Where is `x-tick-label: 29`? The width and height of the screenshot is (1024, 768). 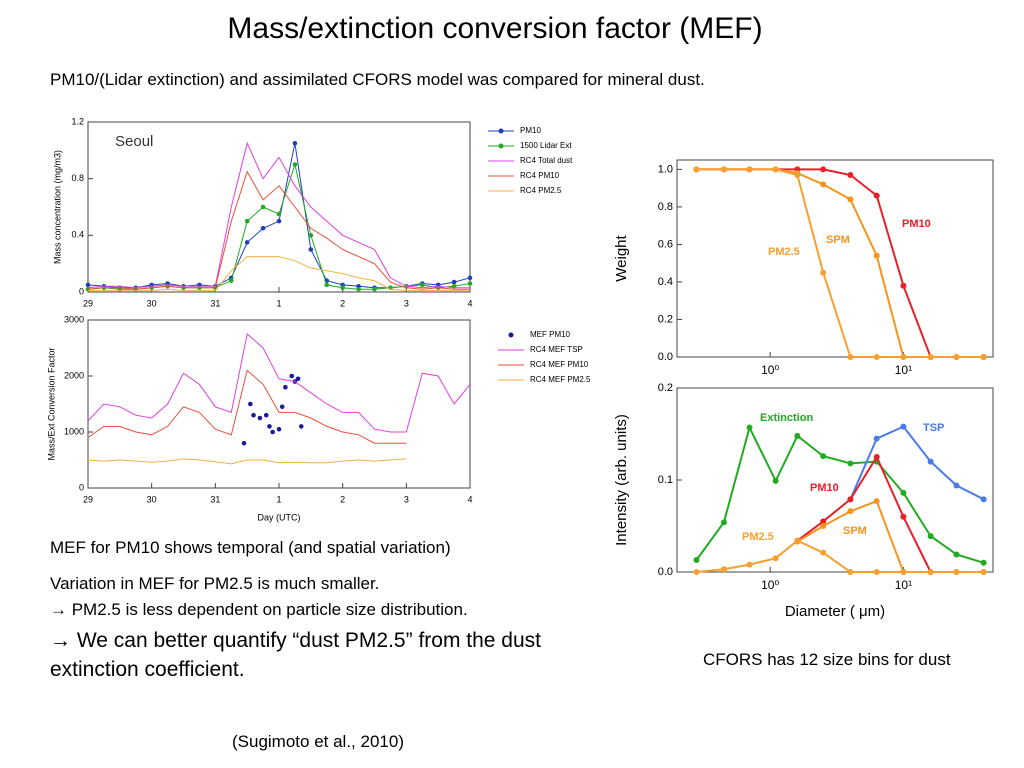 x-tick-label: 29 is located at coordinates (88, 303).